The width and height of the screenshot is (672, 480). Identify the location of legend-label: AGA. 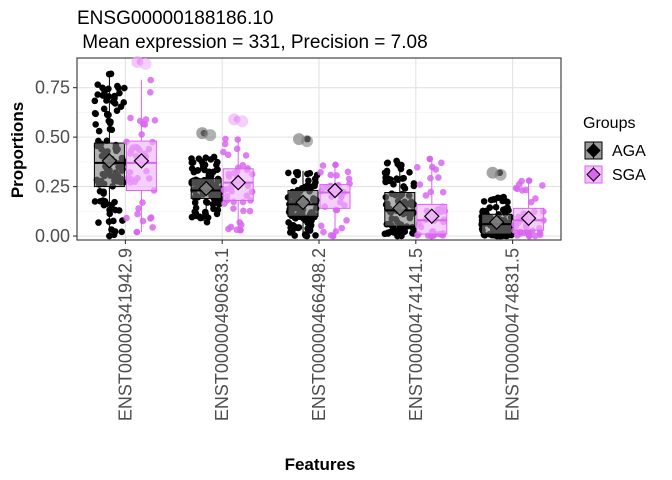
(629, 151).